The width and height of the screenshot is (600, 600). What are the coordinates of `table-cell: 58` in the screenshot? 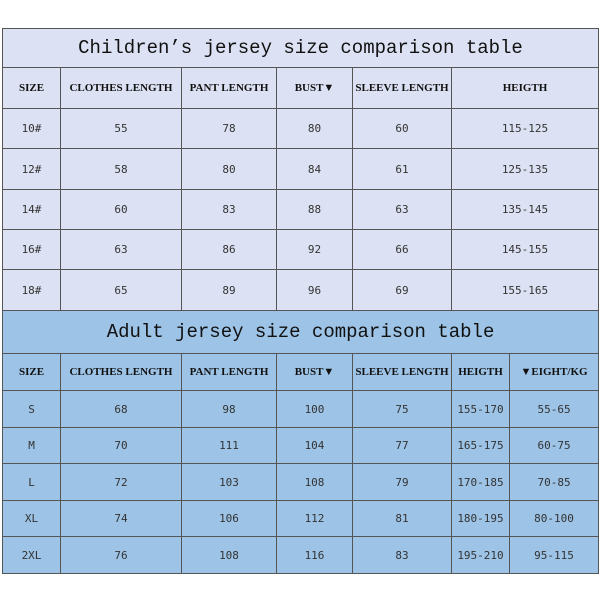 It's located at (121, 169).